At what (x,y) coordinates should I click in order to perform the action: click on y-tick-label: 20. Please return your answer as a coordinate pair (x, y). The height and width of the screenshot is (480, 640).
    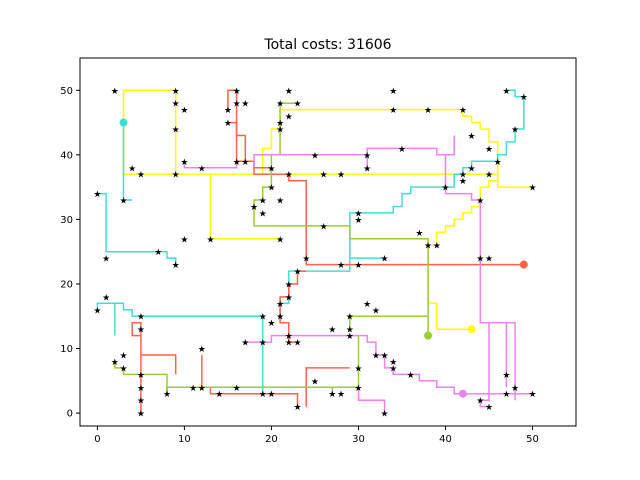
    Looking at the image, I should click on (66, 284).